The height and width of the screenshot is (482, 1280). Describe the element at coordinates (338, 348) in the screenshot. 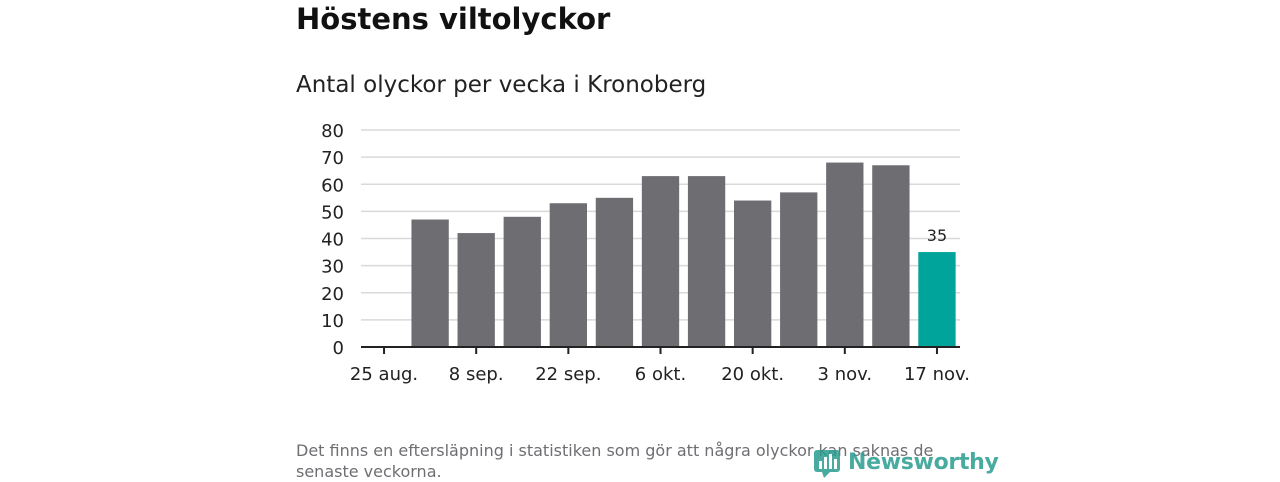

I see `y-tick-label: 0` at that location.